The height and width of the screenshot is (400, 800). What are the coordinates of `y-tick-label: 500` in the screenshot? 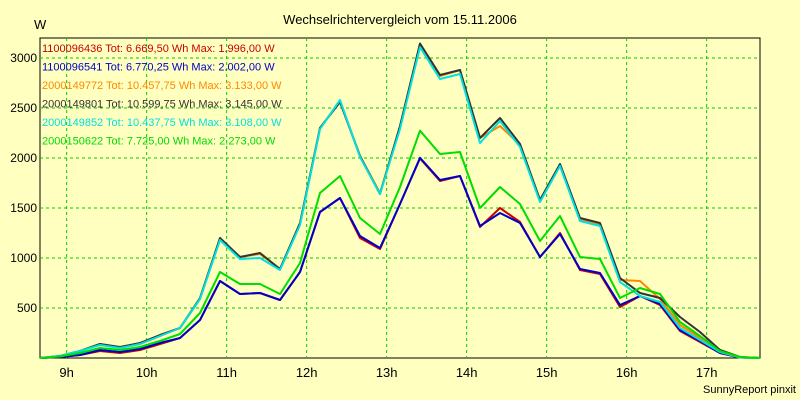 It's located at (27, 308).